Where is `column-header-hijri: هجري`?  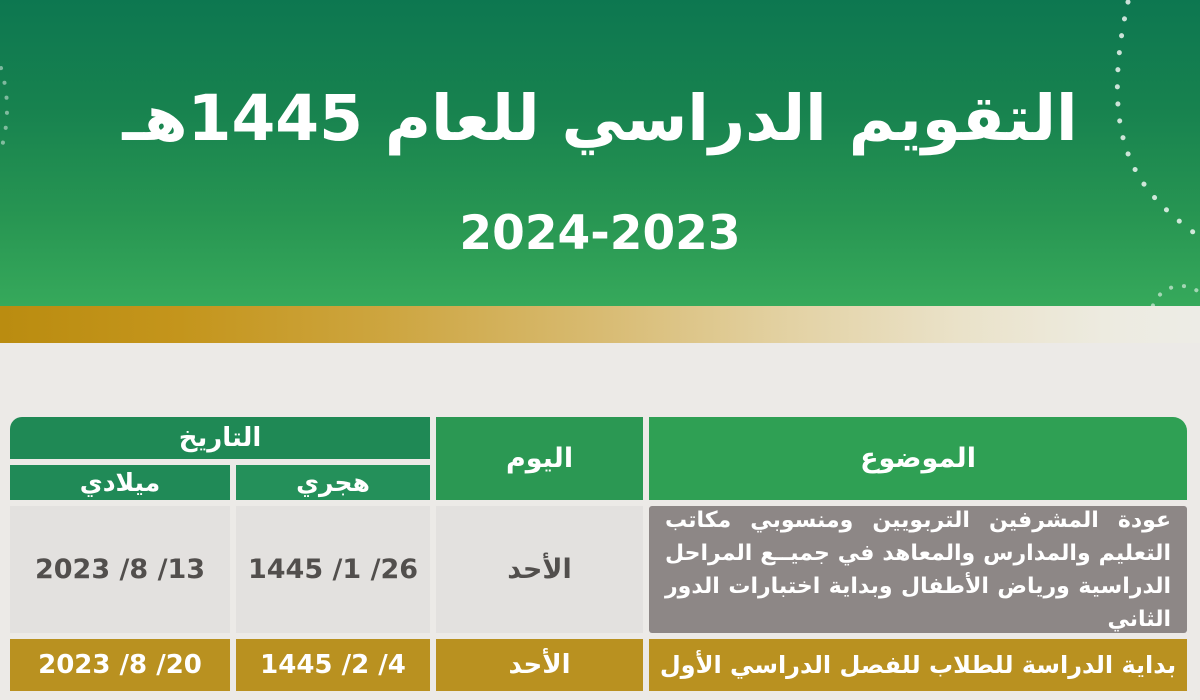
column-header-hijri: هجري is located at coordinates (333, 482).